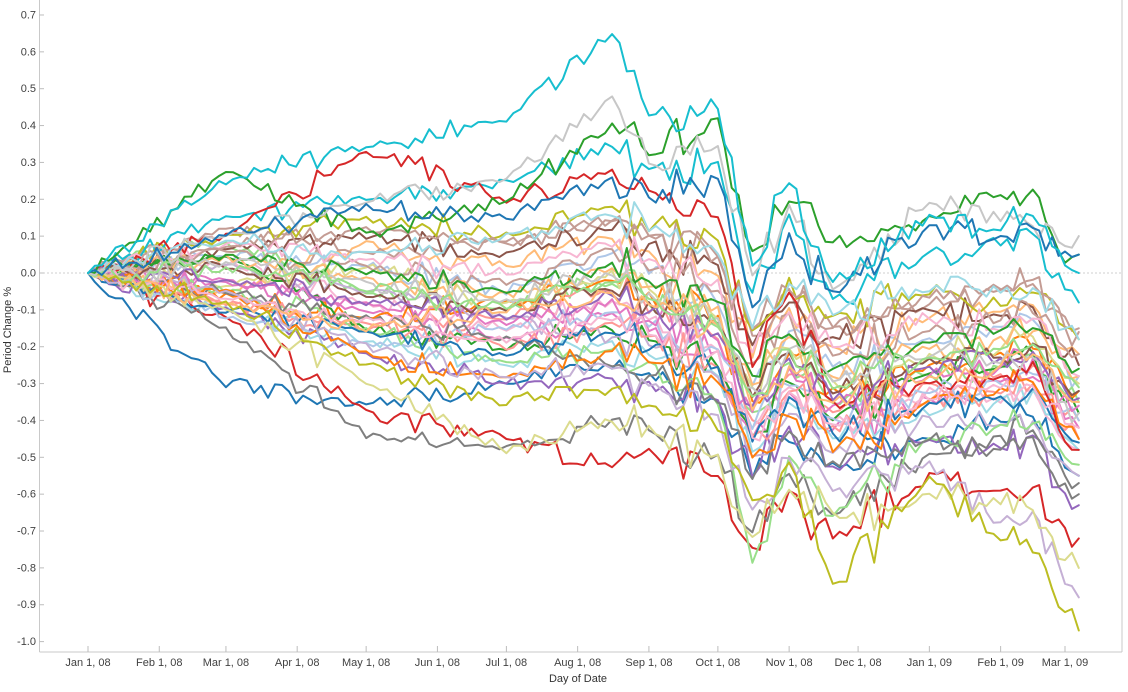  Describe the element at coordinates (437, 663) in the screenshot. I see `x-tick-label: Jun 1, 08` at that location.